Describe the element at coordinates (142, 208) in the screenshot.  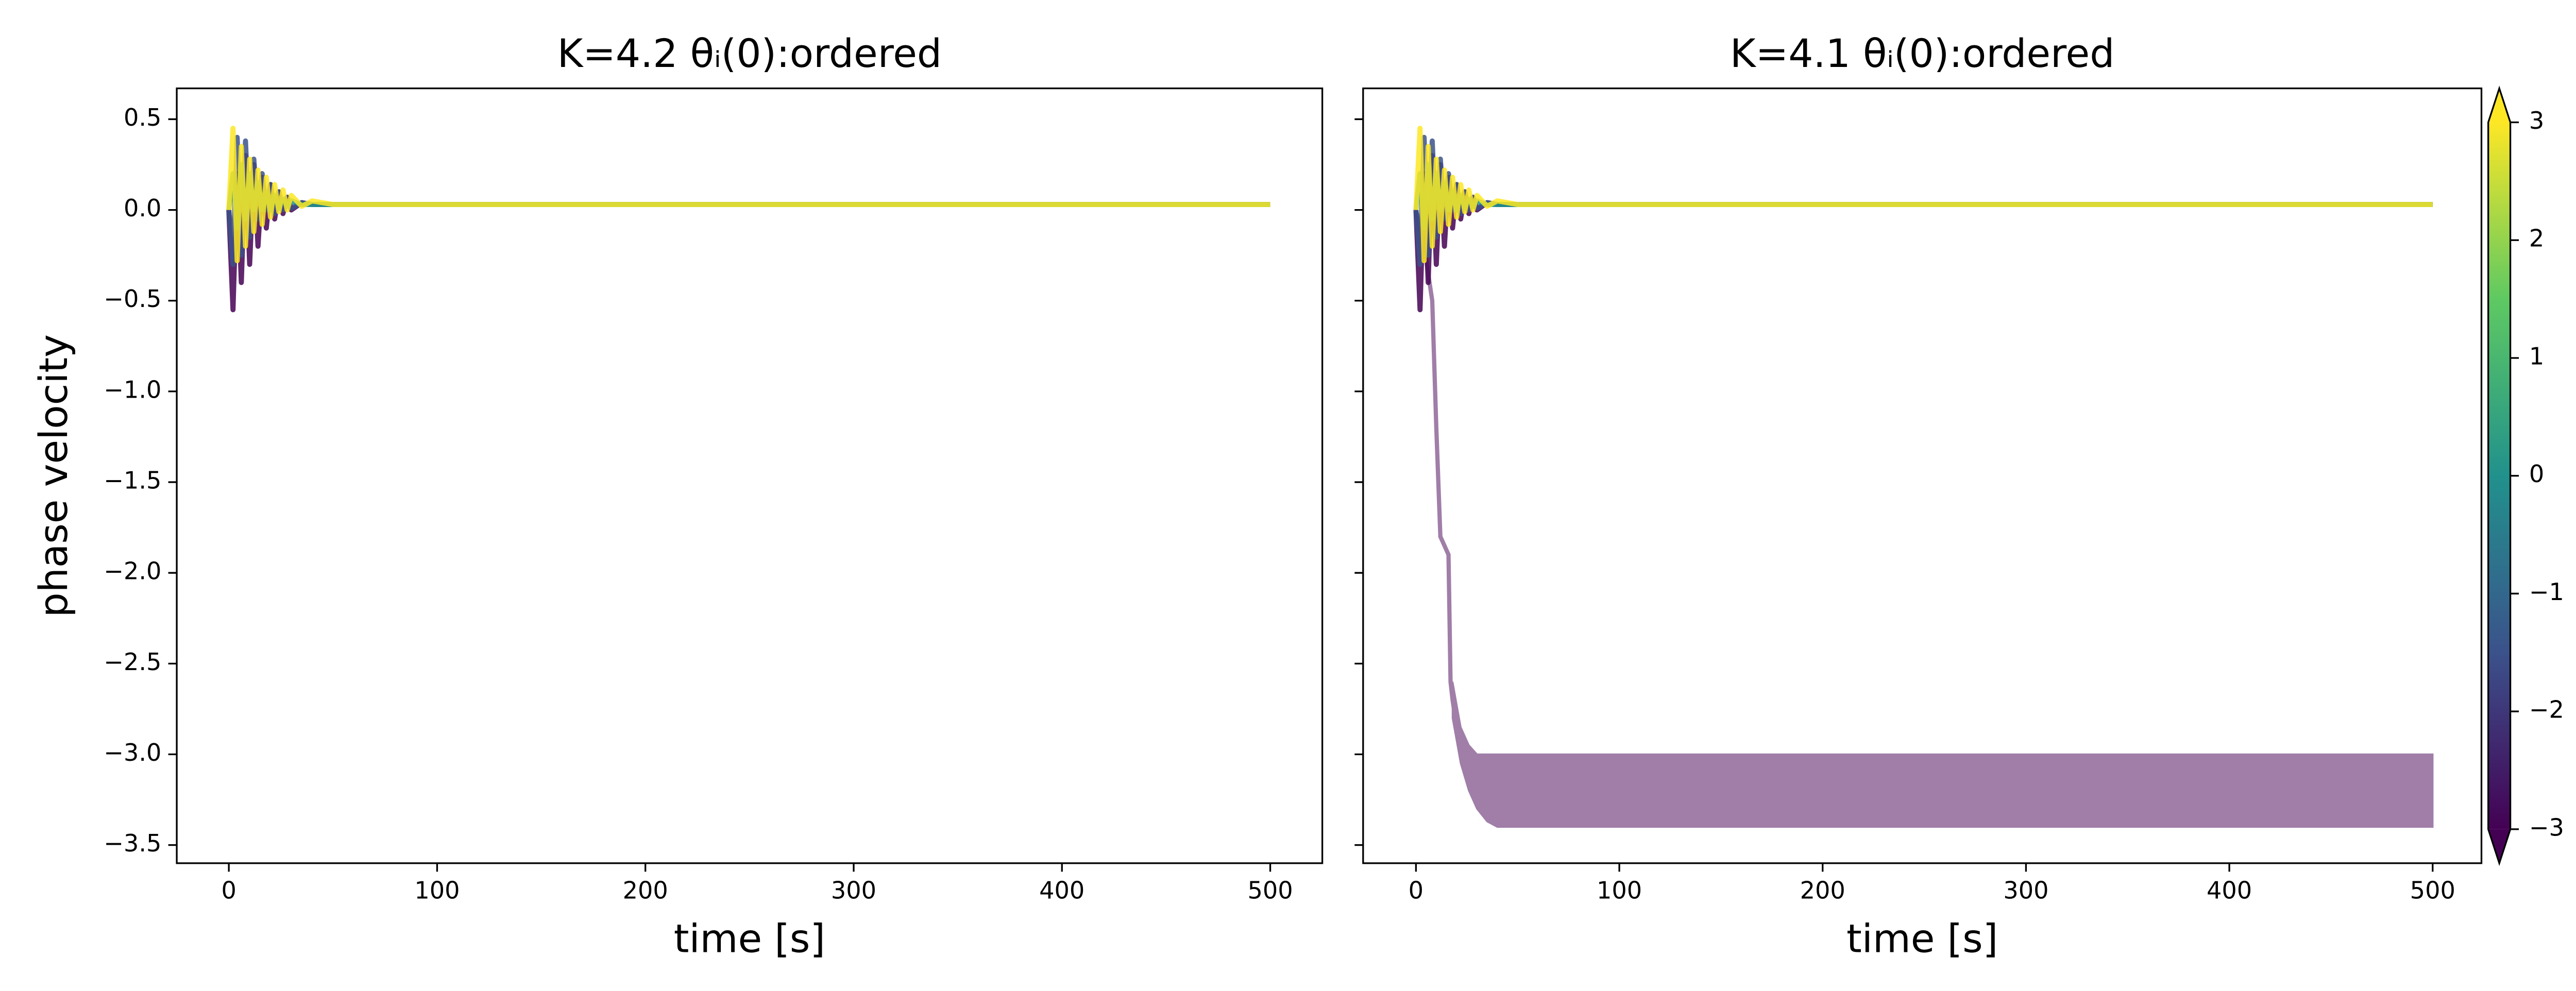
I see `y-tick-label: 0.0` at that location.